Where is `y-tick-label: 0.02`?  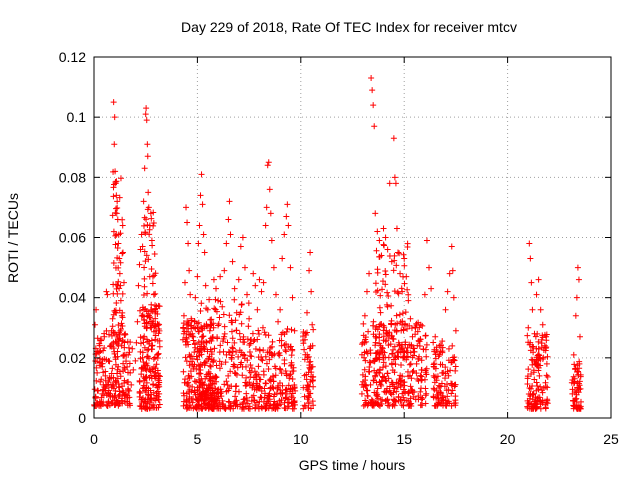
y-tick-label: 0.02 is located at coordinates (72, 358).